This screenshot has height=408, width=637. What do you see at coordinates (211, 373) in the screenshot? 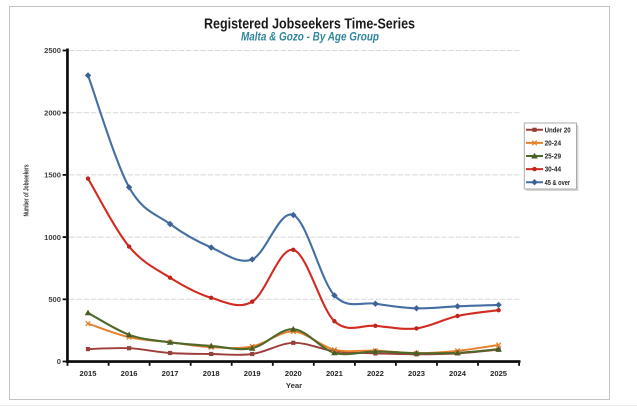
I see `svg-text: 2018` at bounding box center [211, 373].